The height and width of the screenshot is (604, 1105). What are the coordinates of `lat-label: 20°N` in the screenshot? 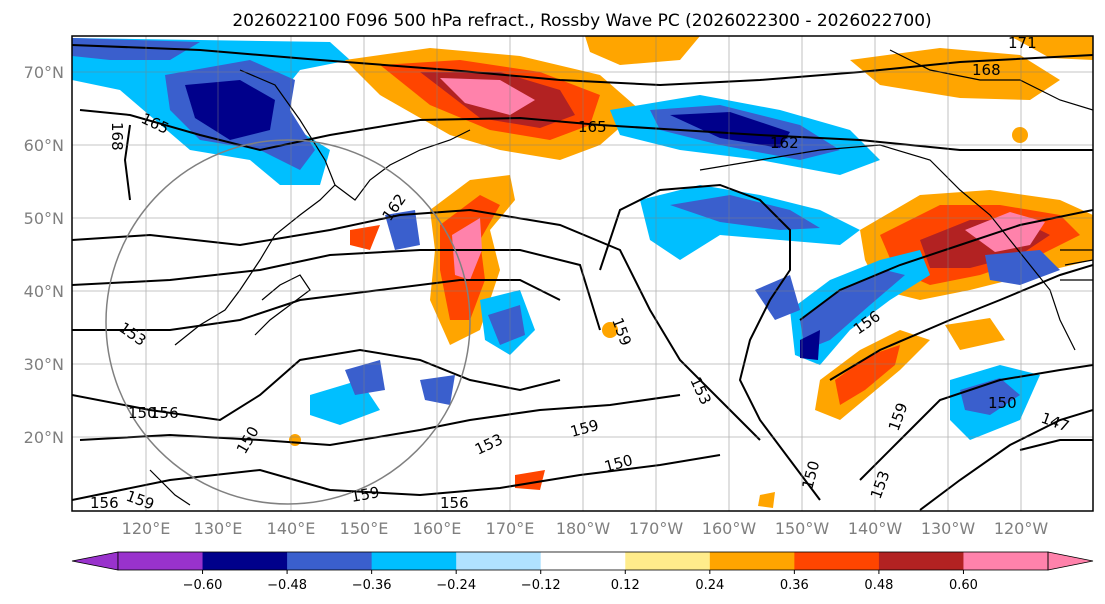 It's located at (44, 437).